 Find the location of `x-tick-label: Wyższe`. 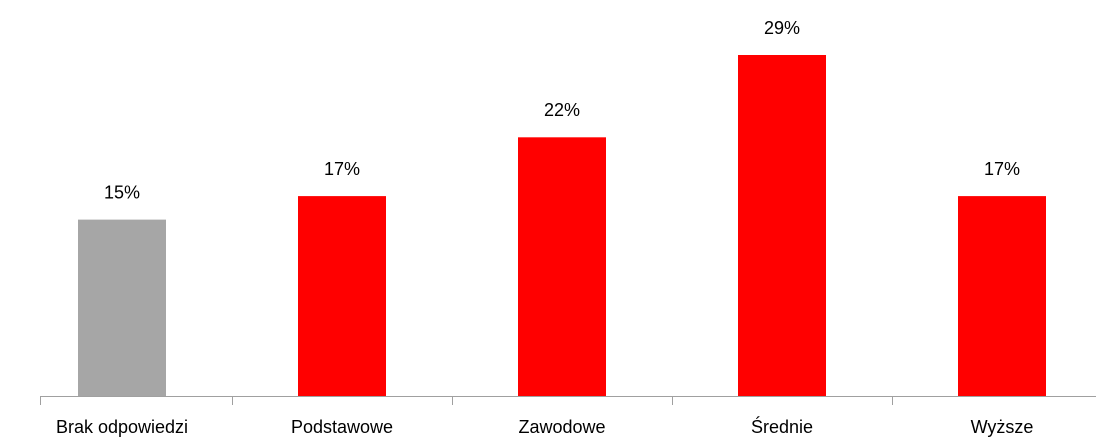

x-tick-label: Wyższe is located at coordinates (1002, 427).